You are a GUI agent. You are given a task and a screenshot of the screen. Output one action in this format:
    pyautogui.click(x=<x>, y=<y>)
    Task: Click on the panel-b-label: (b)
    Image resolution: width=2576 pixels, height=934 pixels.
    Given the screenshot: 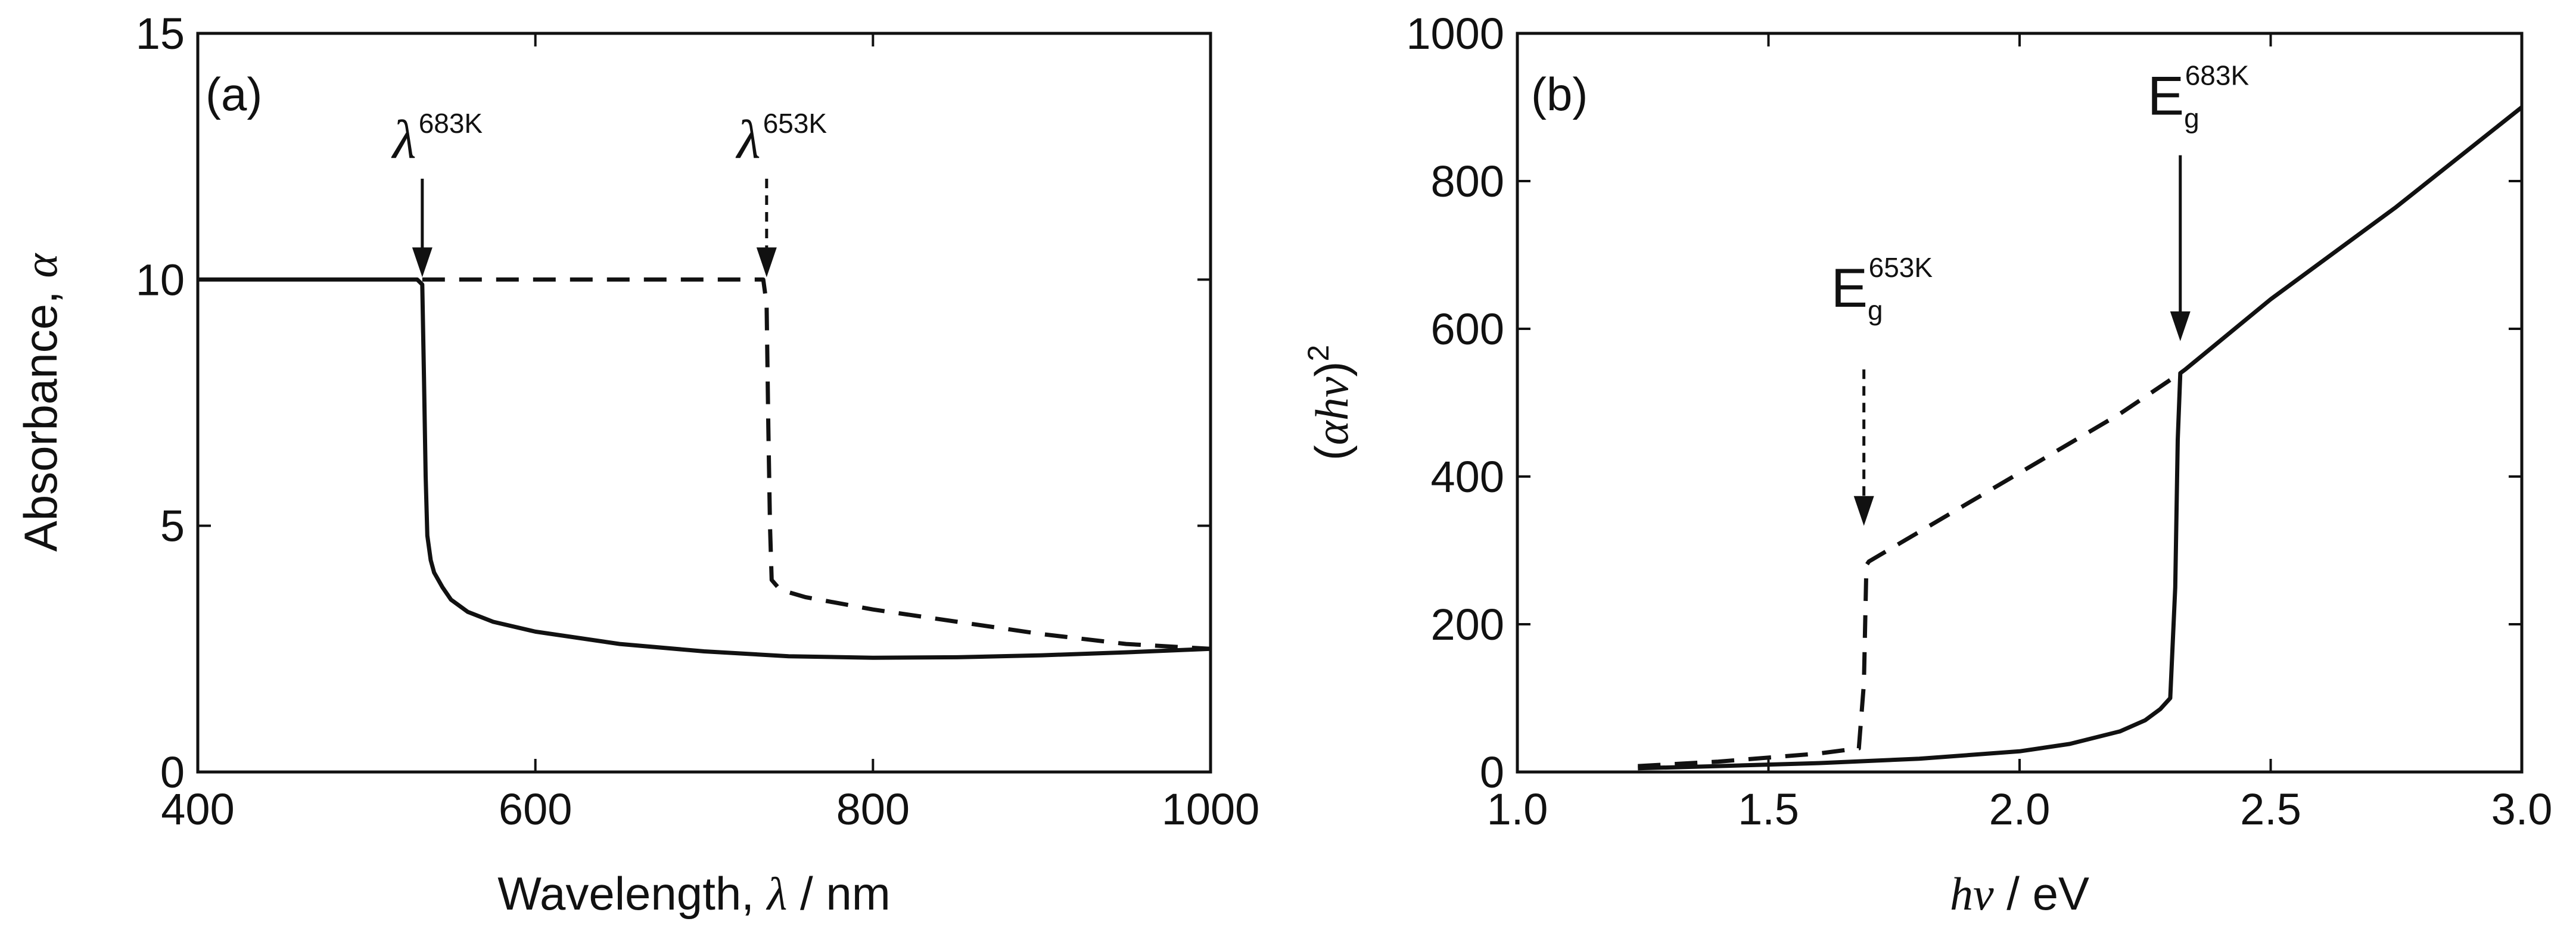 What is the action you would take?
    pyautogui.click(x=1559, y=94)
    